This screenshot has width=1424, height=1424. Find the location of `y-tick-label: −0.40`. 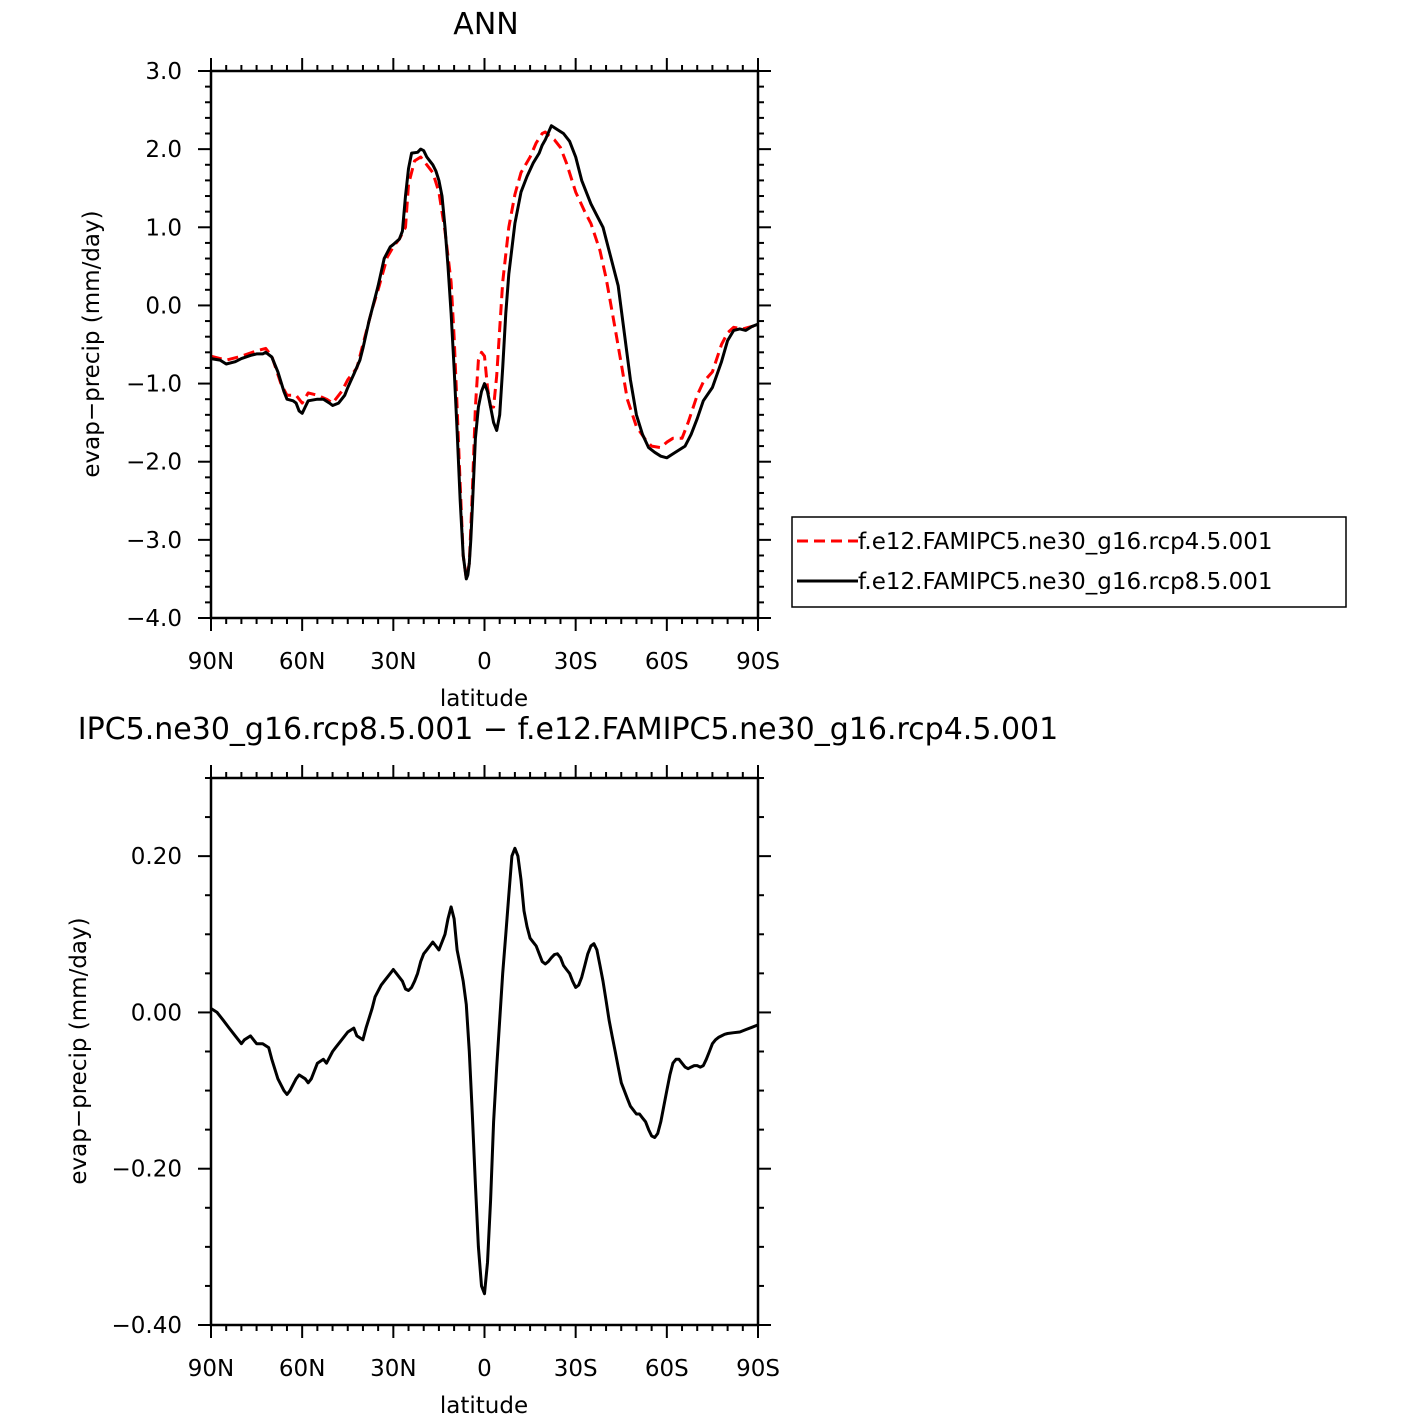

y-tick-label: −0.40 is located at coordinates (147, 1326).